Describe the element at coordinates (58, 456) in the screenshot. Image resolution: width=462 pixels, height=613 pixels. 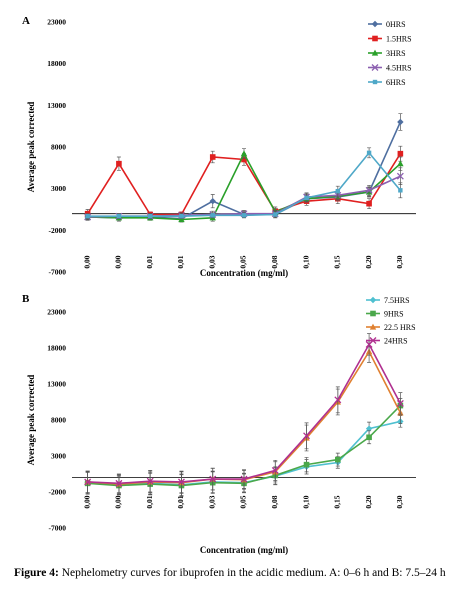
I see `panel-b-y-tick-label: 3000` at that location.